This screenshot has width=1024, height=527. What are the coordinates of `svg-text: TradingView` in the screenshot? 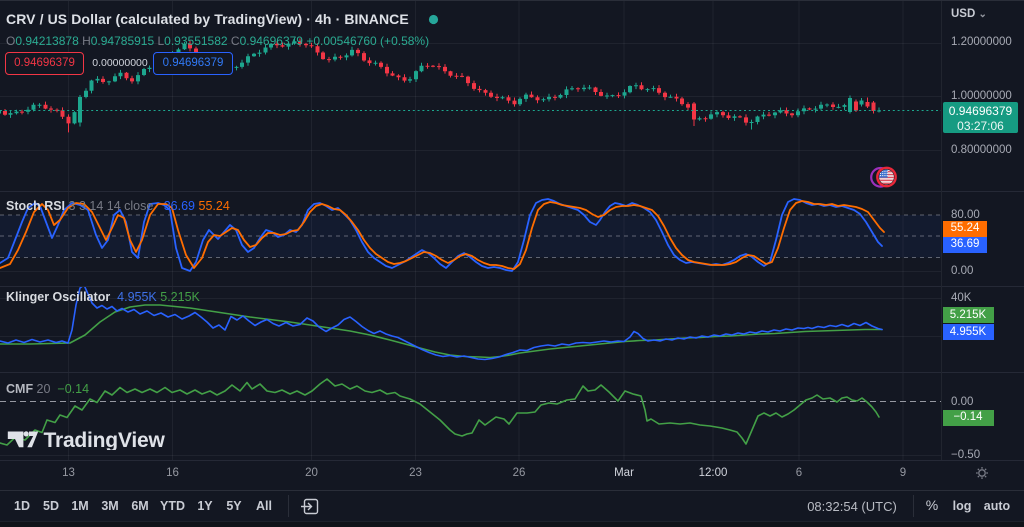 It's located at (105, 440).